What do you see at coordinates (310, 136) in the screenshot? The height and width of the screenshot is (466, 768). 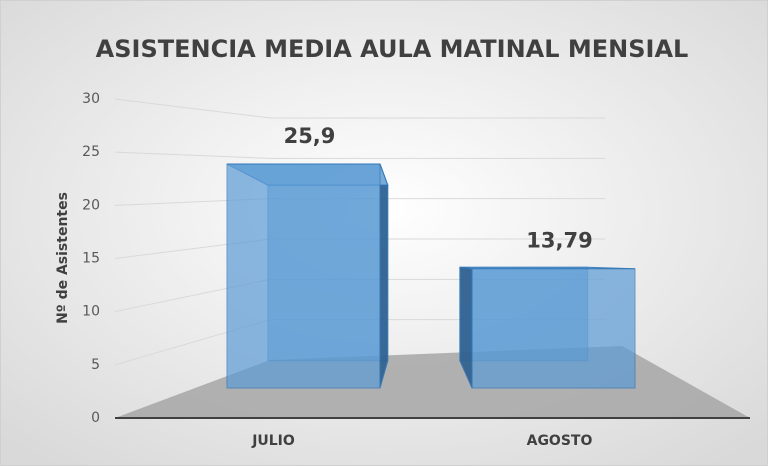 I see `value-label: 25,9` at bounding box center [310, 136].